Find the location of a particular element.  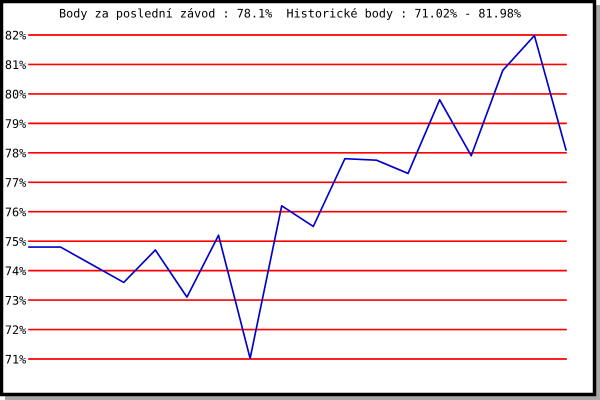

y-tick-label: 73% is located at coordinates (16, 300).